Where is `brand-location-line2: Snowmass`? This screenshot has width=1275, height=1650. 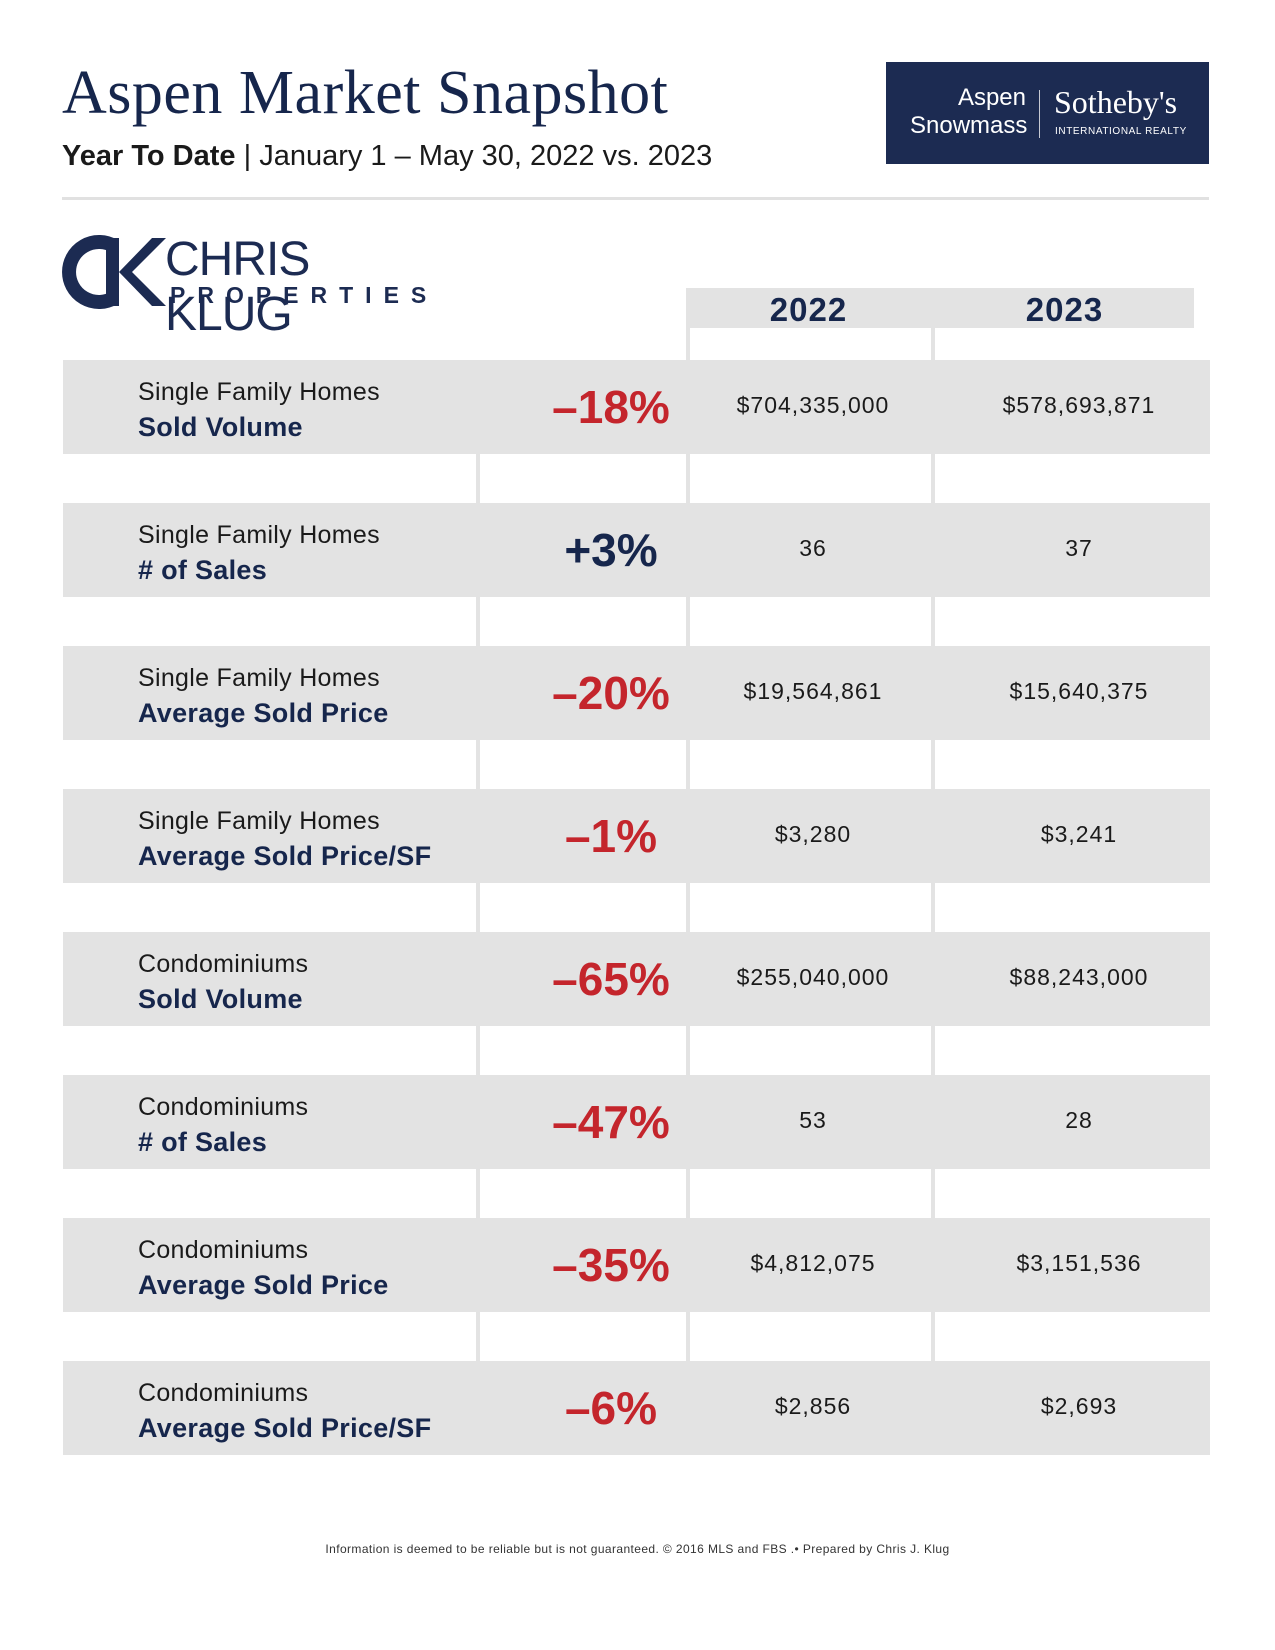 brand-location-line2: Snowmass is located at coordinates (969, 125).